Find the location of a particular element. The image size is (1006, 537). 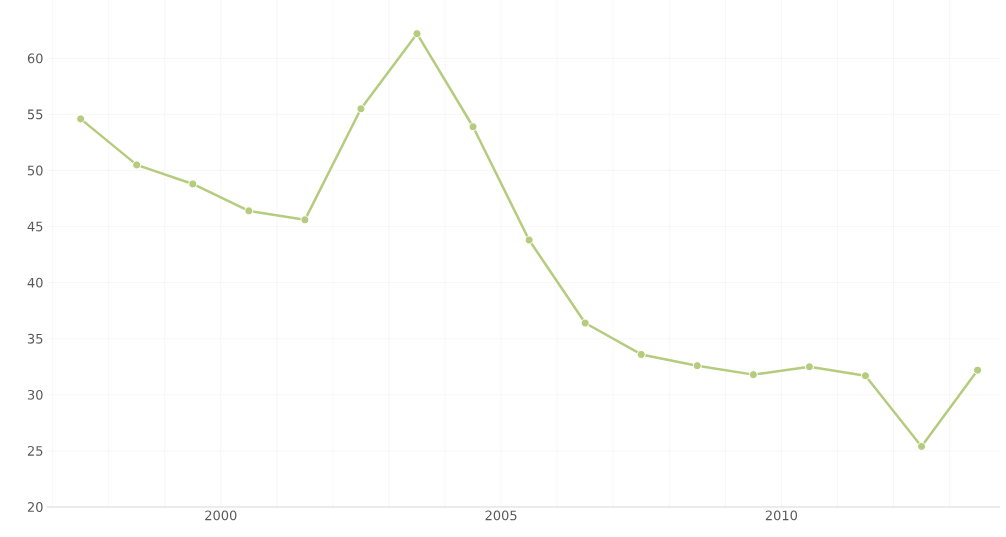

y-tick-label: 40 is located at coordinates (35, 282).